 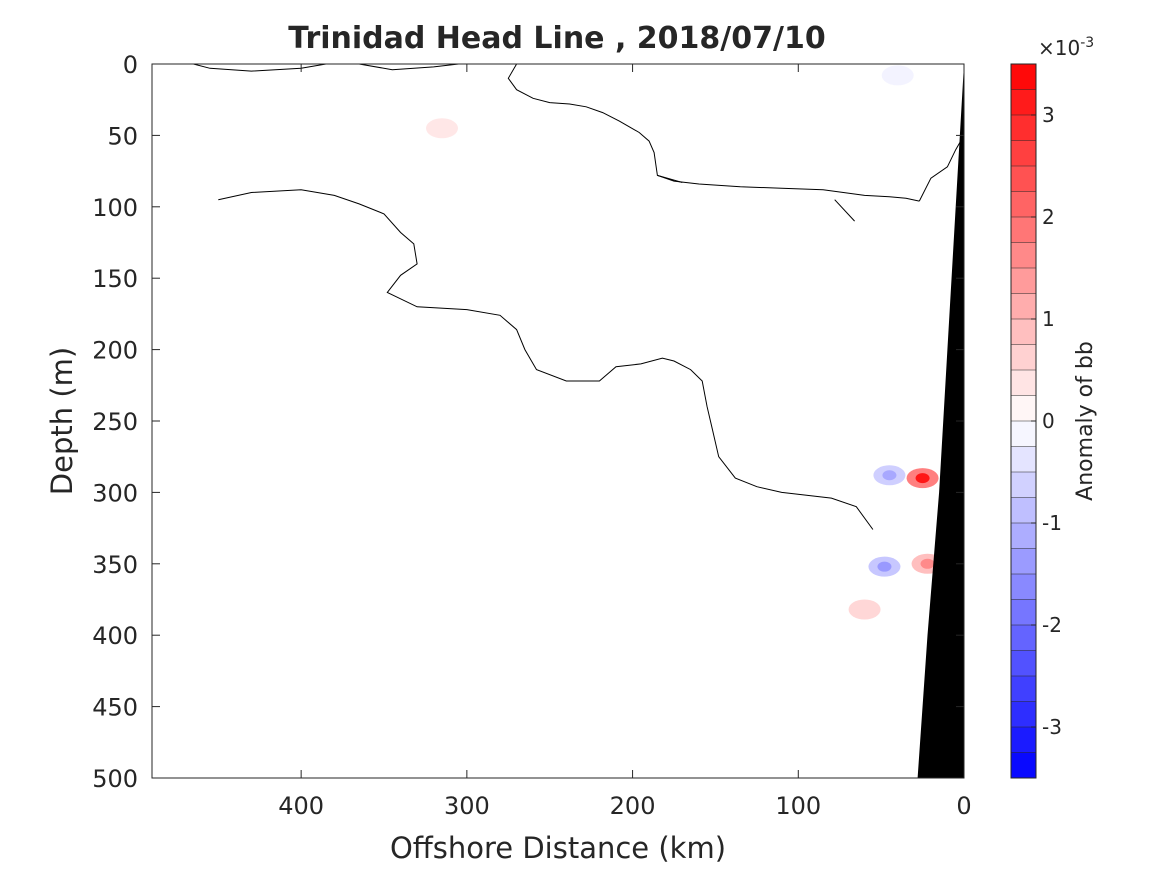 What do you see at coordinates (115, 779) in the screenshot?
I see `y-tick-label: 500` at bounding box center [115, 779].